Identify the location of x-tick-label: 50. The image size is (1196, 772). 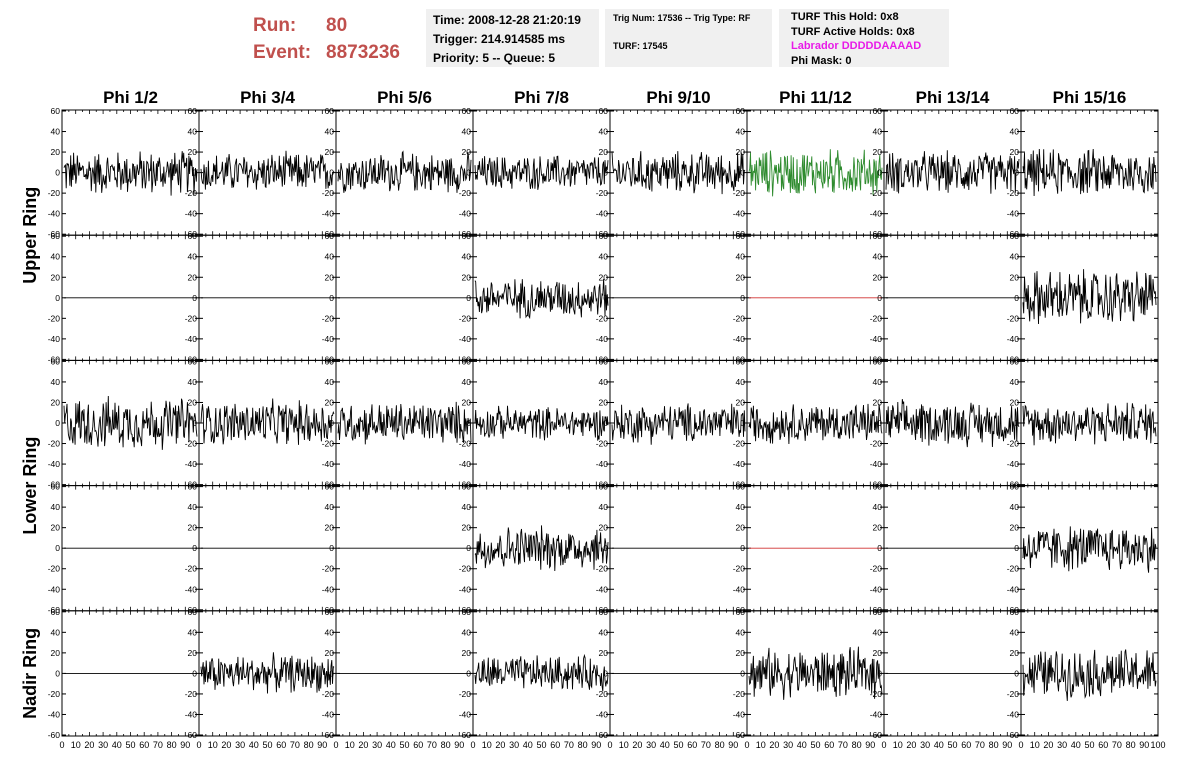
(130, 745).